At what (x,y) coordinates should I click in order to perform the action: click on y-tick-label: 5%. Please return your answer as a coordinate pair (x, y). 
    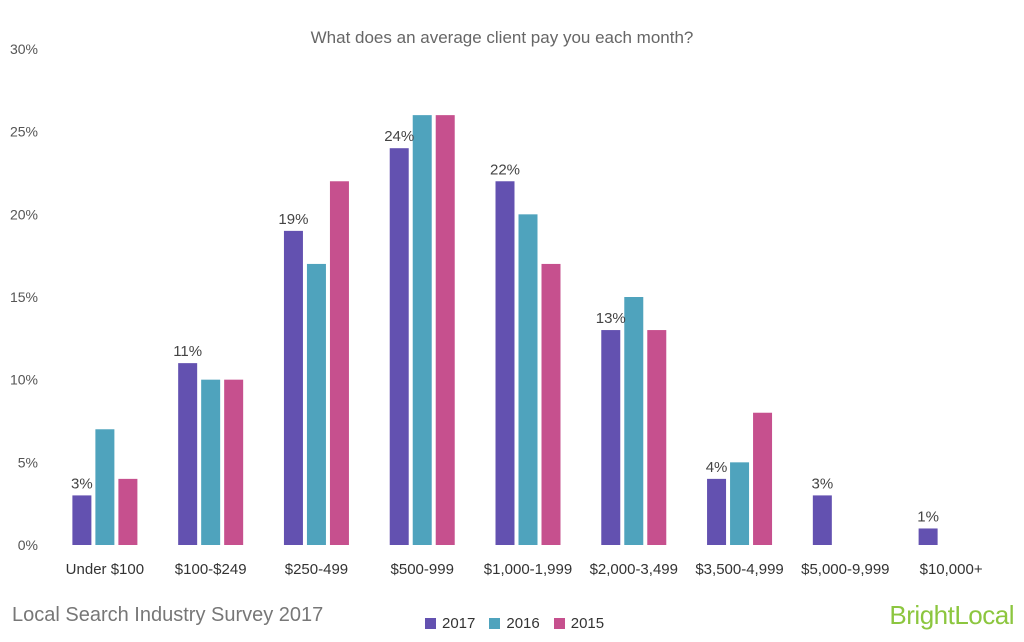
    Looking at the image, I should click on (28, 462).